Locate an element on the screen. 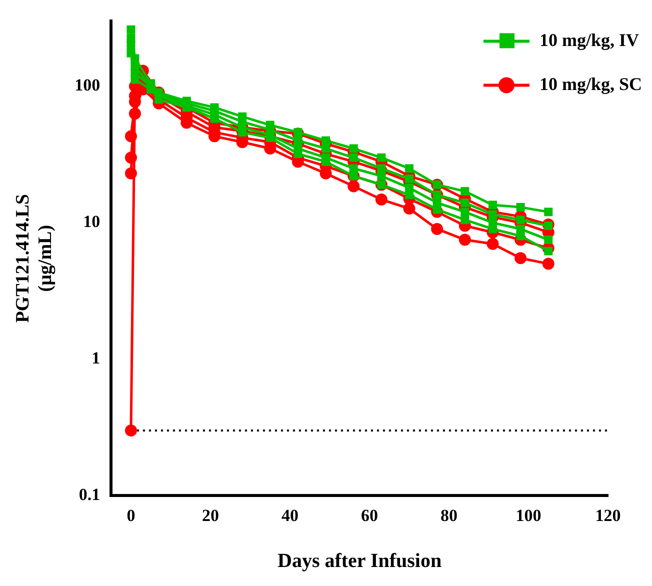  x-tick-label: 120 is located at coordinates (608, 516).